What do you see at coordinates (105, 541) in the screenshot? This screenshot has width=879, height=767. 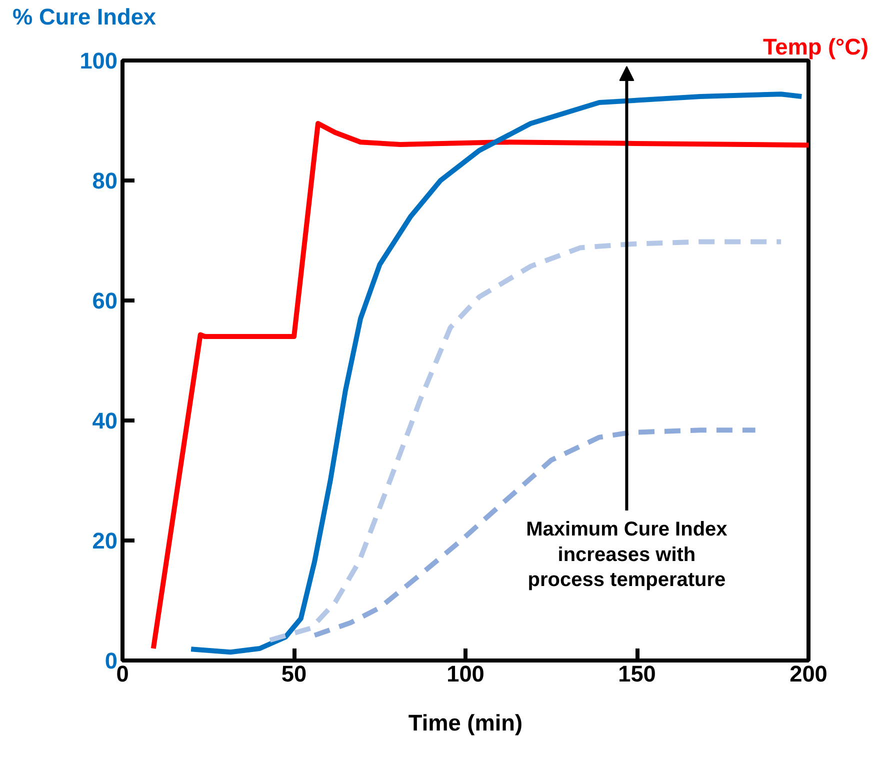 I see `y-tick-label: 20` at bounding box center [105, 541].